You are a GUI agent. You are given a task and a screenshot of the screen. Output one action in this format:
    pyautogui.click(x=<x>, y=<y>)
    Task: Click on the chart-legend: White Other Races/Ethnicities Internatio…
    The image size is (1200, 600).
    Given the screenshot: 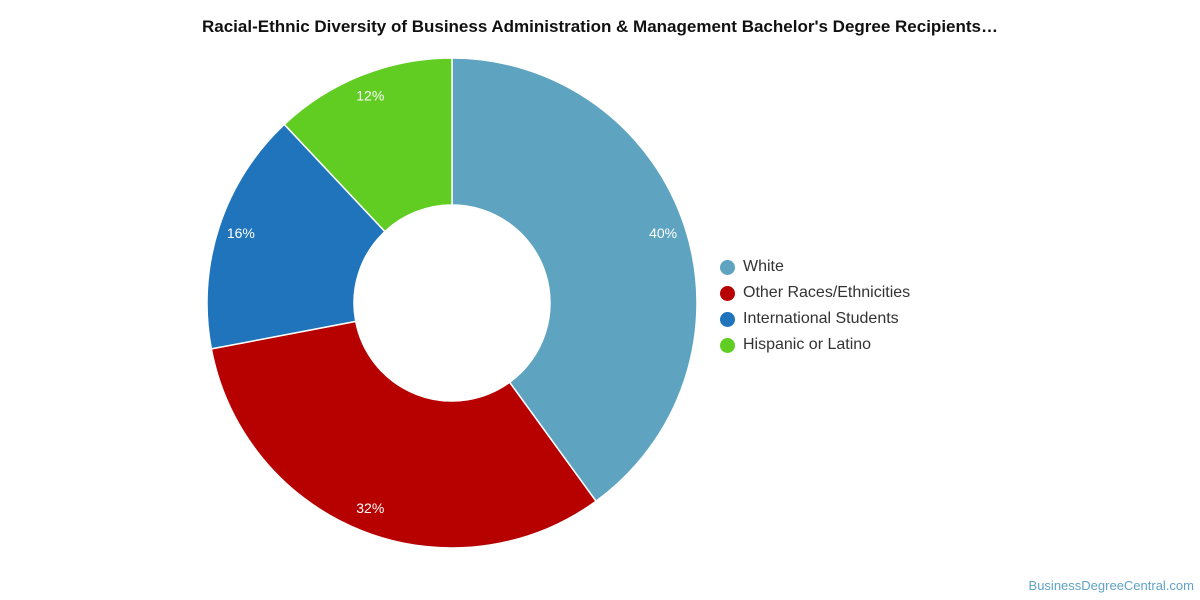 What is the action you would take?
    pyautogui.click(x=815, y=306)
    